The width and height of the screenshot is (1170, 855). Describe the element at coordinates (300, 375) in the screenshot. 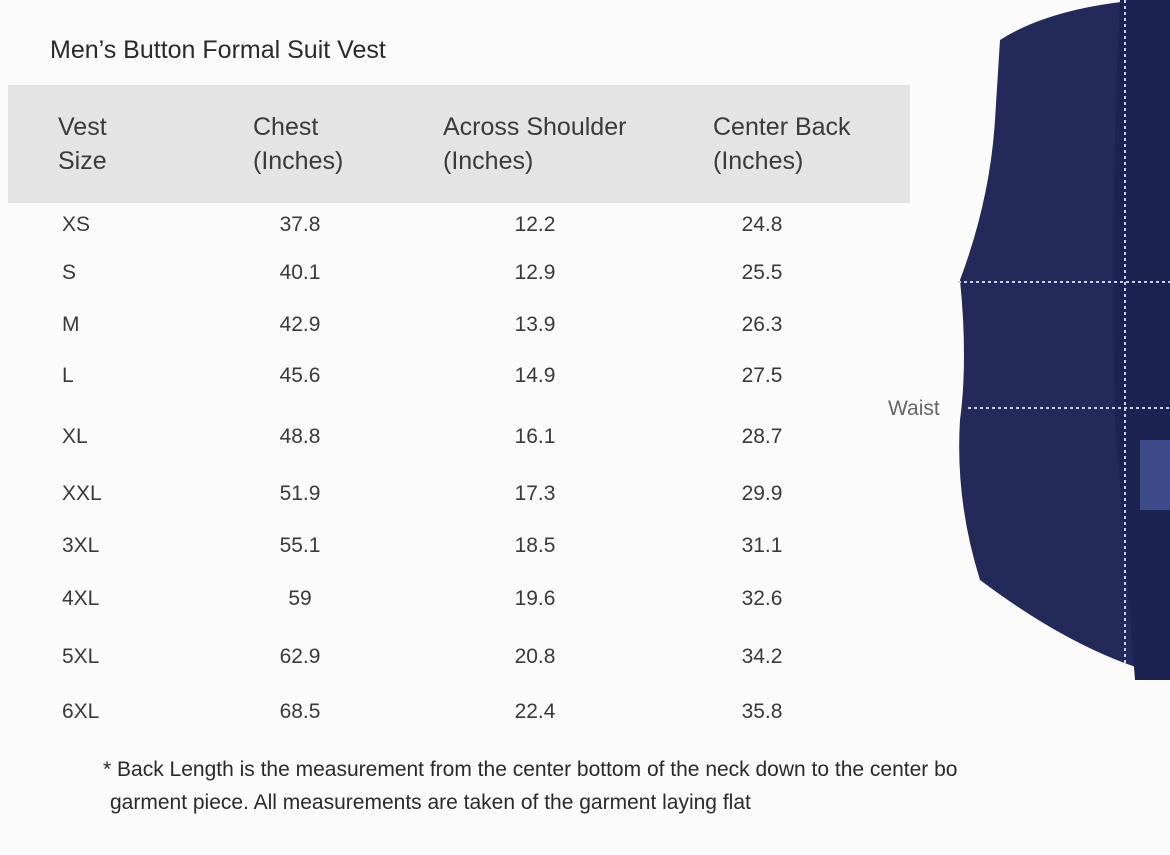

I see `table-cell: 45.6` at that location.